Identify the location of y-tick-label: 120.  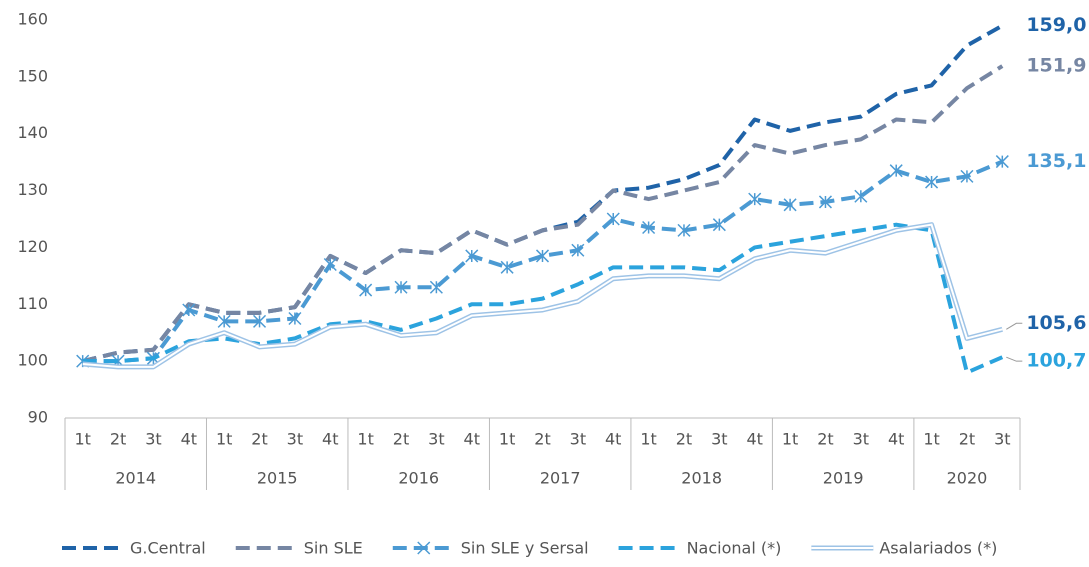
(32, 246).